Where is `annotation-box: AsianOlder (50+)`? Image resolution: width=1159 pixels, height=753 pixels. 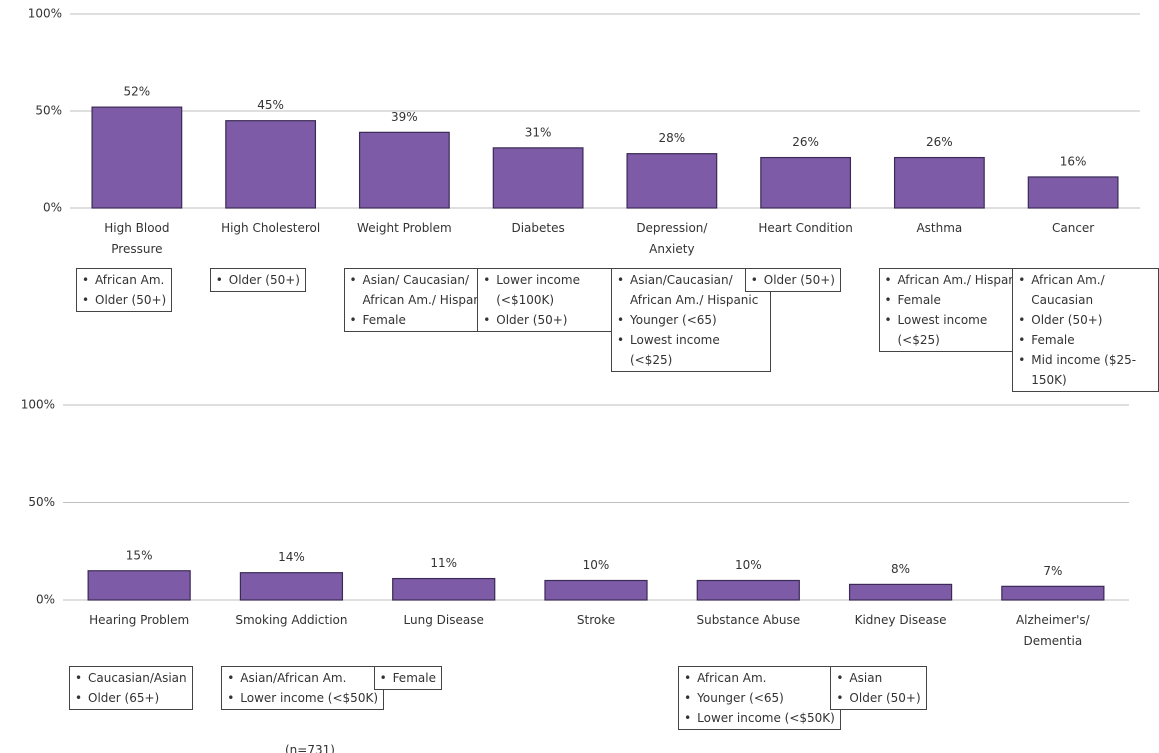 annotation-box: AsianOlder (50+) is located at coordinates (878, 688).